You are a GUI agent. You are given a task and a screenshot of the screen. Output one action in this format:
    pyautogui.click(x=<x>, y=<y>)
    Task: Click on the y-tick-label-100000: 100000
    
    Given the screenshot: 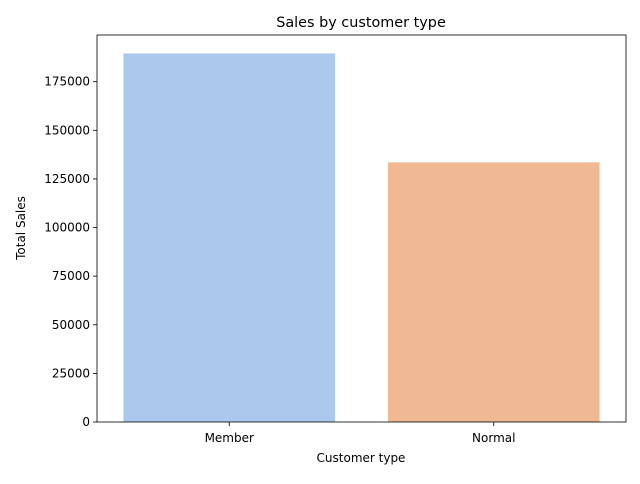 What is the action you would take?
    pyautogui.click(x=67, y=228)
    